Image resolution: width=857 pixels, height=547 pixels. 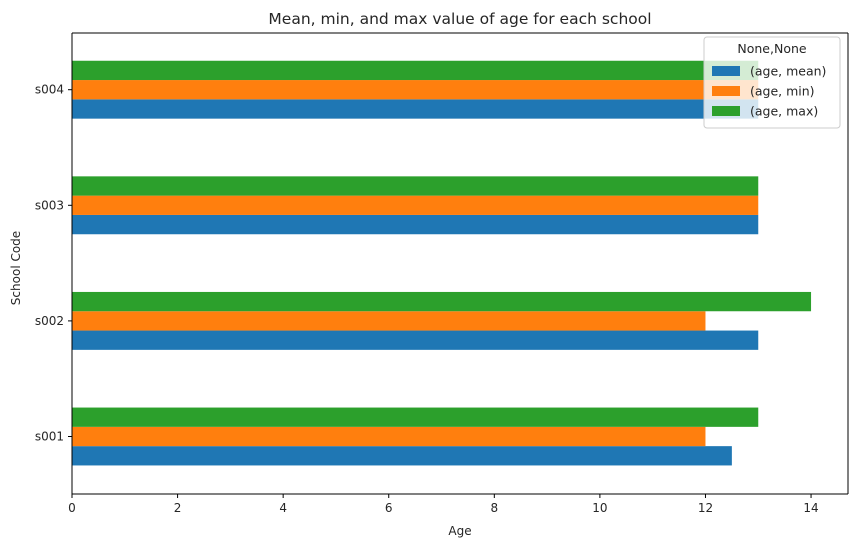 I want to click on legend-items: (age, mean) (age, min) (age, max), so click(x=769, y=91).